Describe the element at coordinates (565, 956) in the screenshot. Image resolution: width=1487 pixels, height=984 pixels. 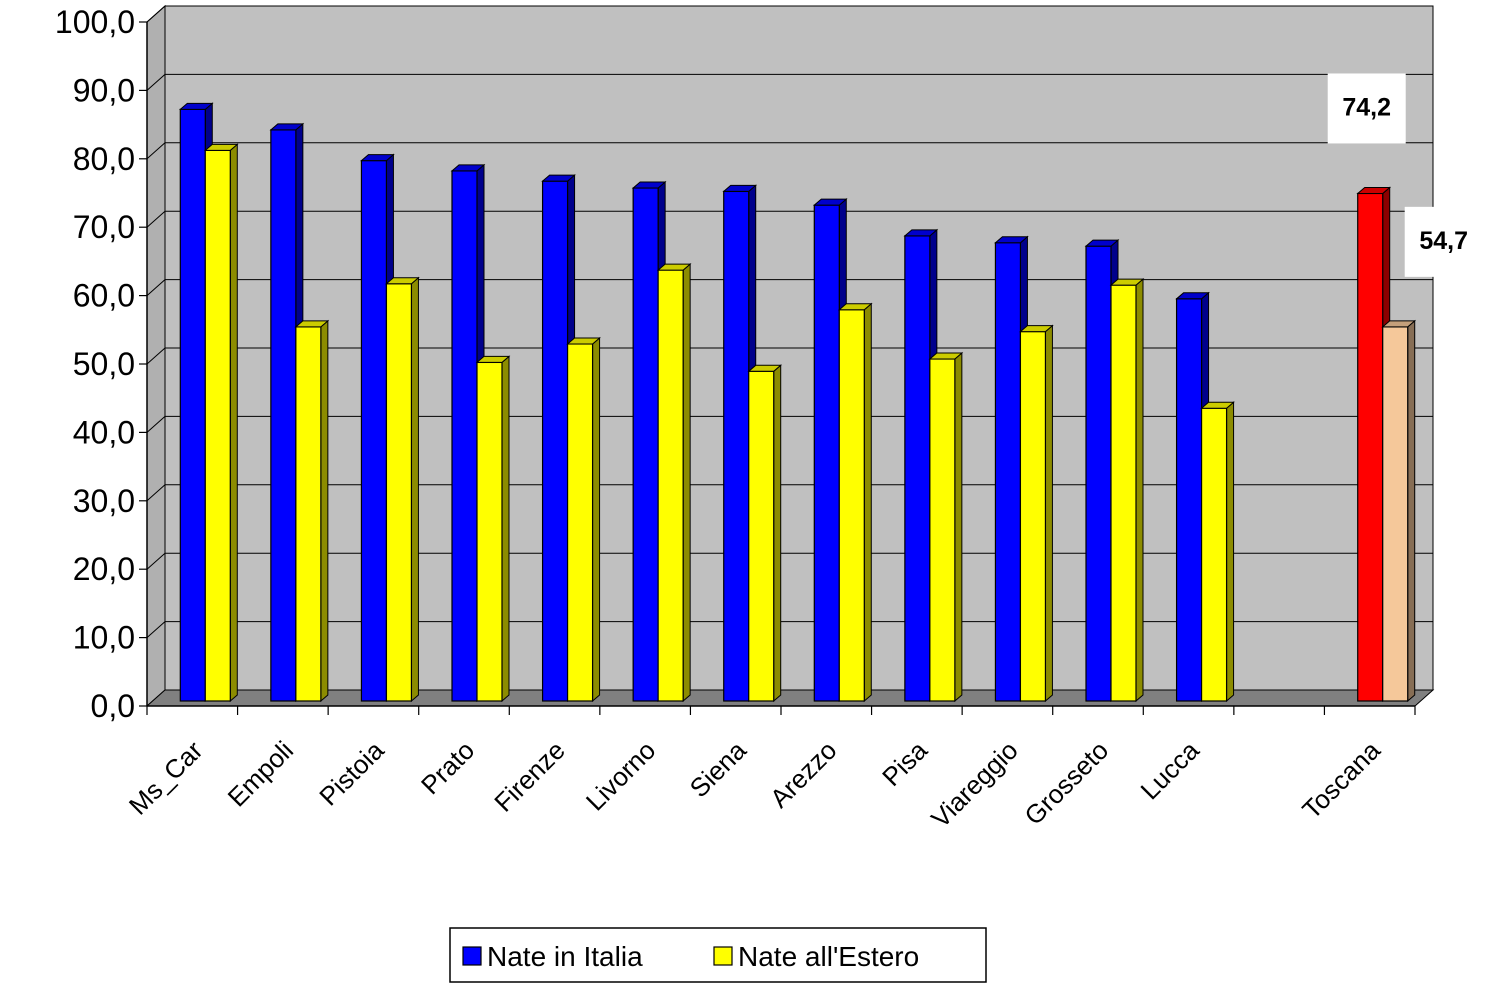
I see `legend-label: Nate in Italia` at that location.